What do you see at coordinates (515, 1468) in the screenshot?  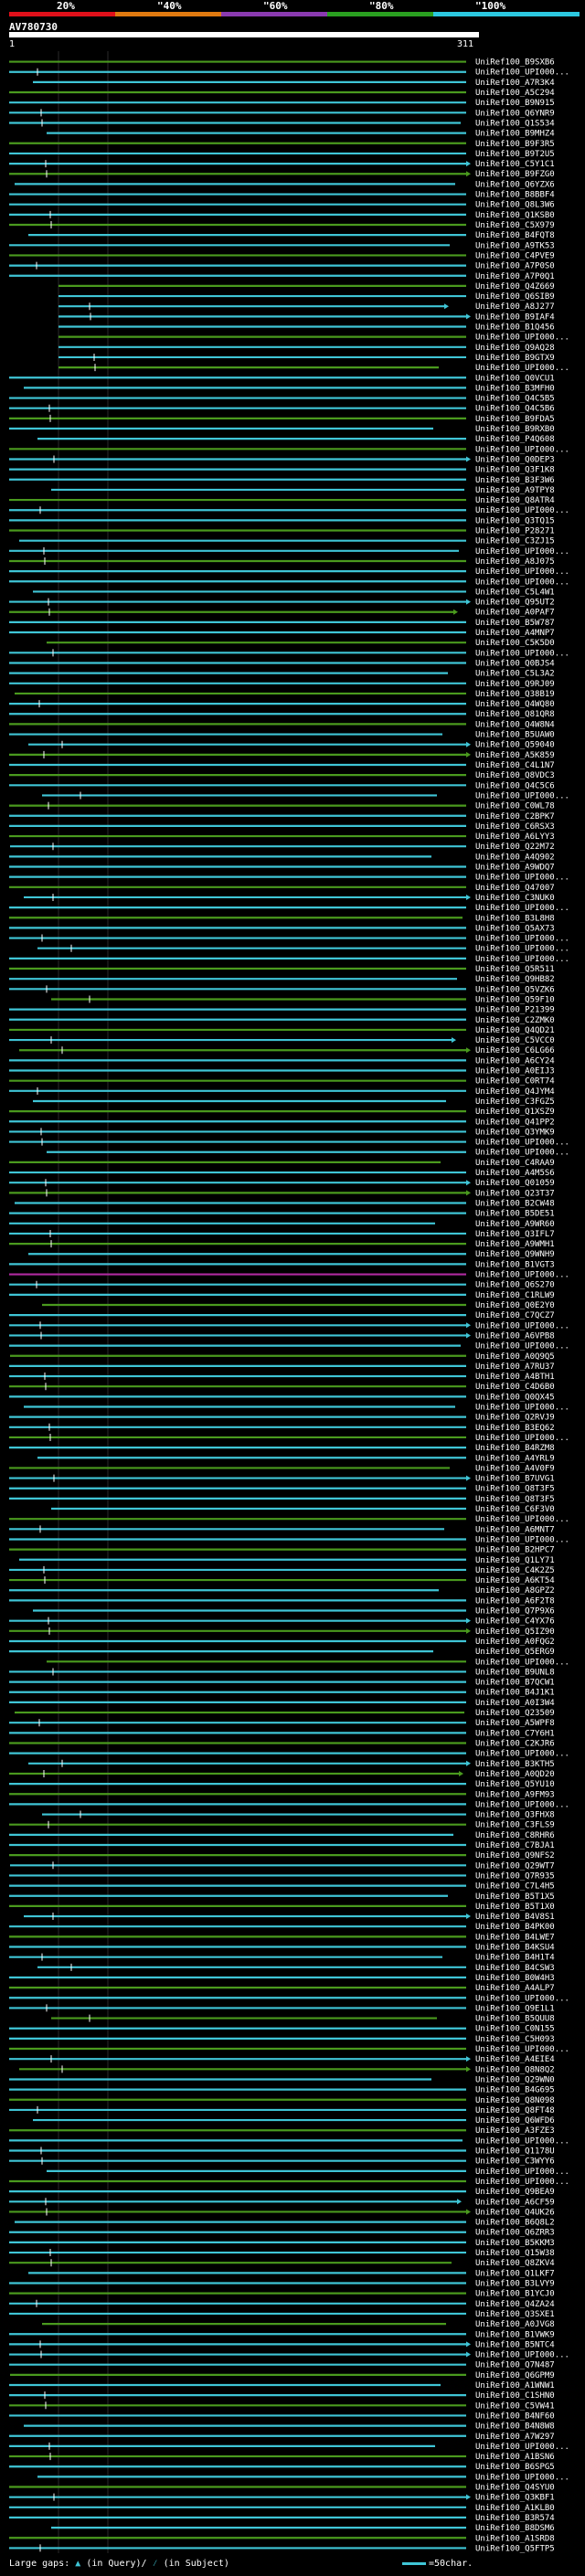 I see `hit-label: UniRef100_A4V0F9` at bounding box center [515, 1468].